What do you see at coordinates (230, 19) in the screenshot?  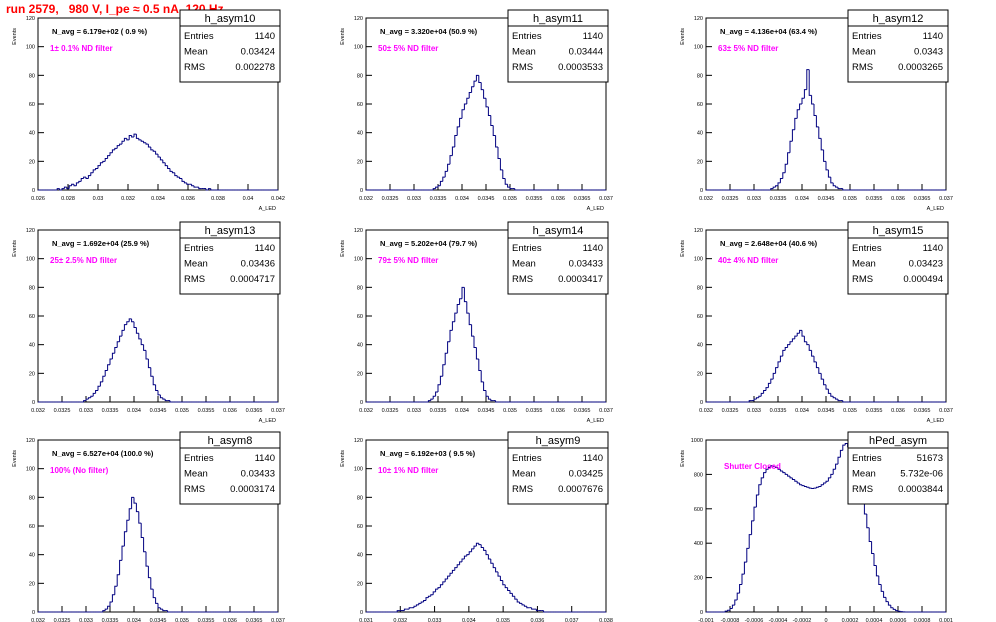 I see `stats-title: h_asym10` at bounding box center [230, 19].